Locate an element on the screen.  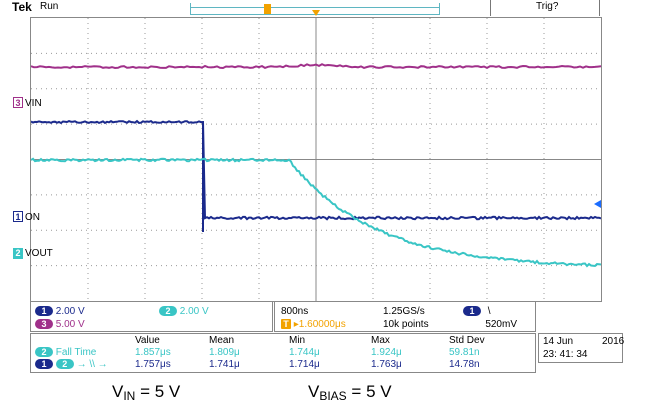
measurement-min: 1.744μ is located at coordinates (304, 353).